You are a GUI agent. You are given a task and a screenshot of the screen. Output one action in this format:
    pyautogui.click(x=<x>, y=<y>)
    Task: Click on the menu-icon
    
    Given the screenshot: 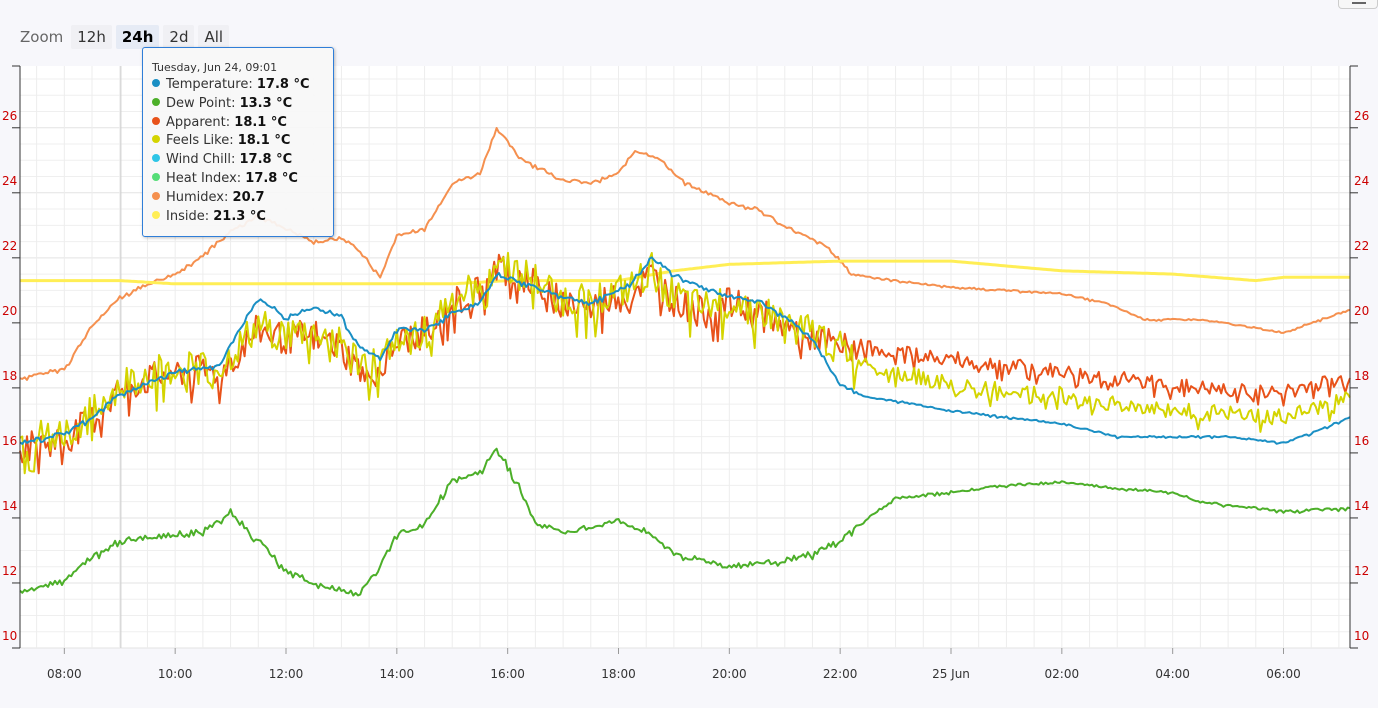 What is the action you would take?
    pyautogui.click(x=1359, y=3)
    